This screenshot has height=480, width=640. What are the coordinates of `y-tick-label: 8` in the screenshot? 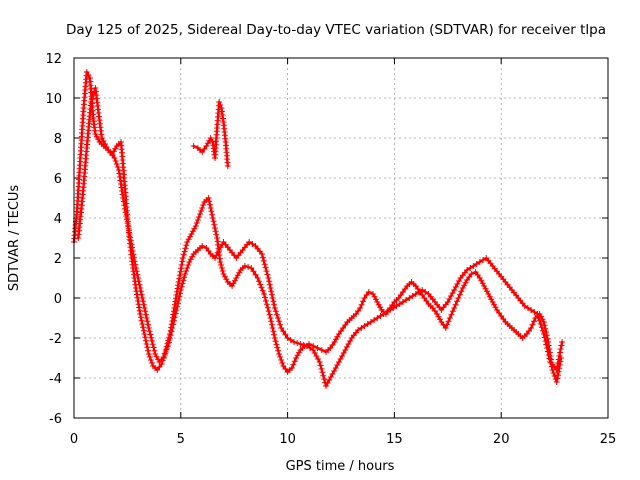 It's located at (58, 139).